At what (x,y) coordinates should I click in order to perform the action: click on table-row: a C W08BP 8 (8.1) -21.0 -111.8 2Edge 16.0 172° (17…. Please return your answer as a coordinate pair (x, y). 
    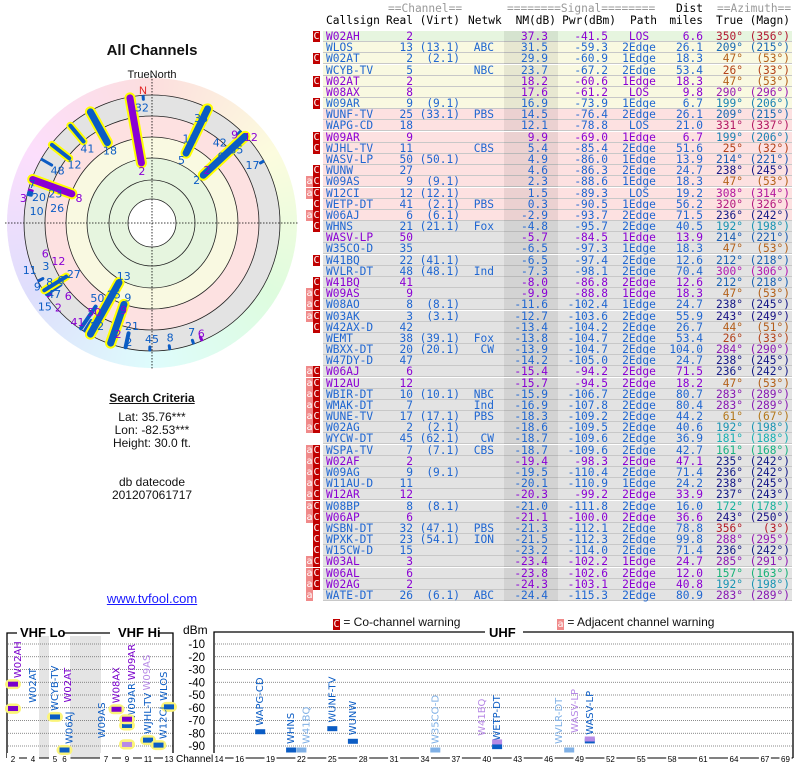
    Looking at the image, I should click on (400, 506).